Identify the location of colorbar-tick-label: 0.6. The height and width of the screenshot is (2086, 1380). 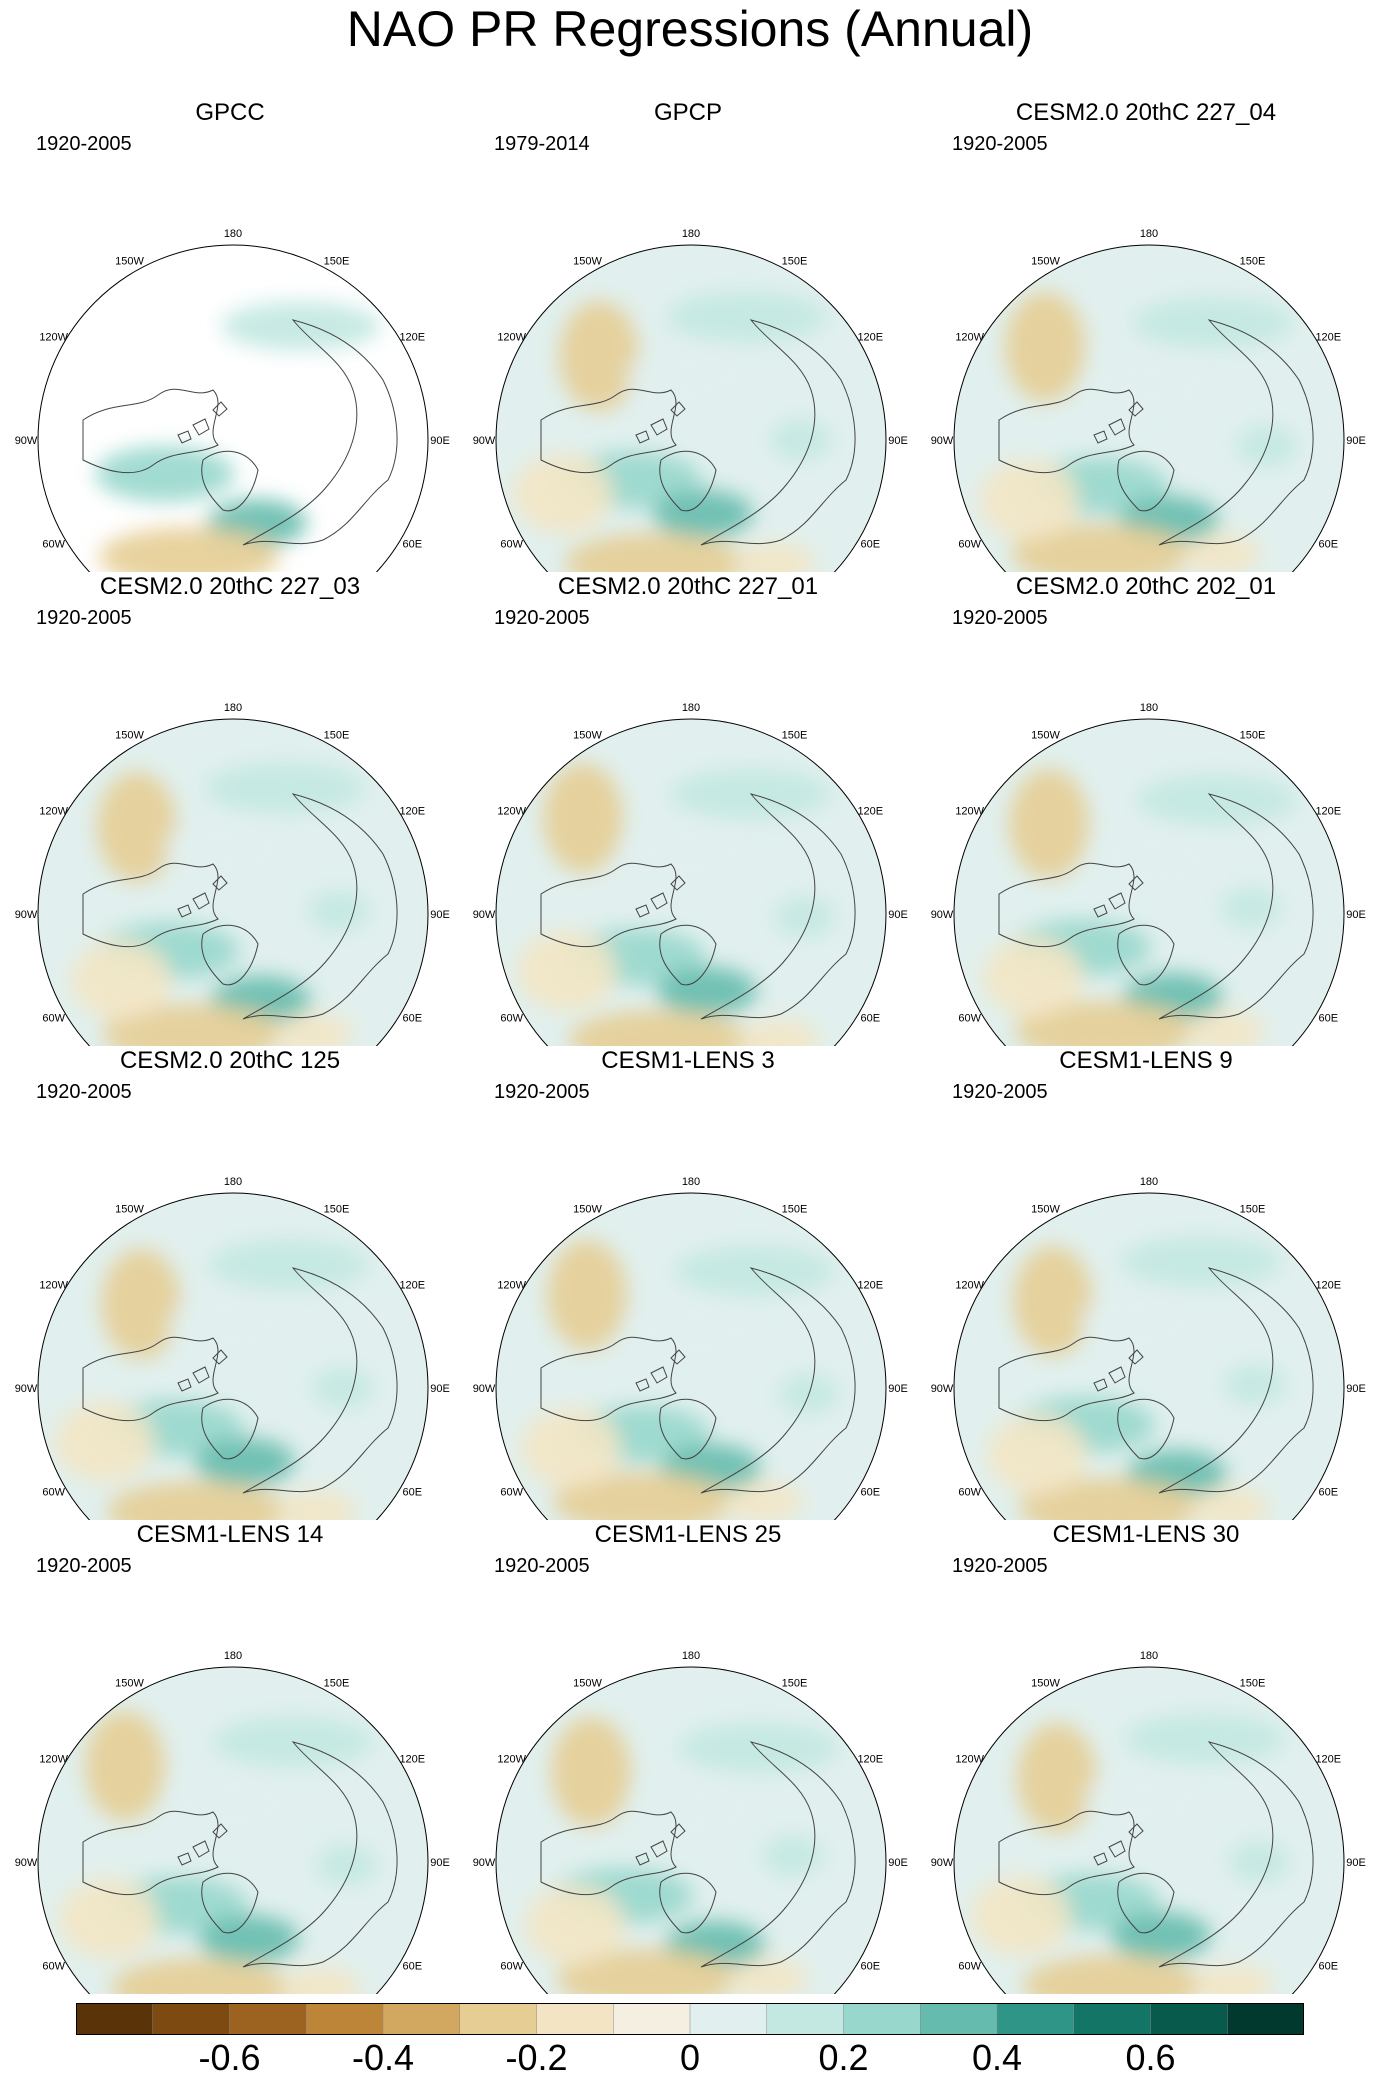
(1150, 2057).